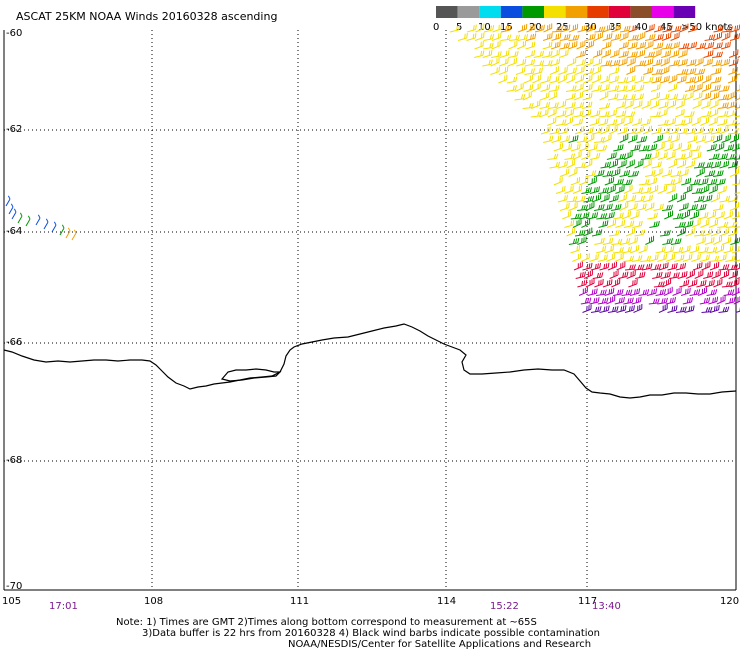 The width and height of the screenshot is (740, 650). What do you see at coordinates (436, 27) in the screenshot?
I see `legend-label: 0` at bounding box center [436, 27].